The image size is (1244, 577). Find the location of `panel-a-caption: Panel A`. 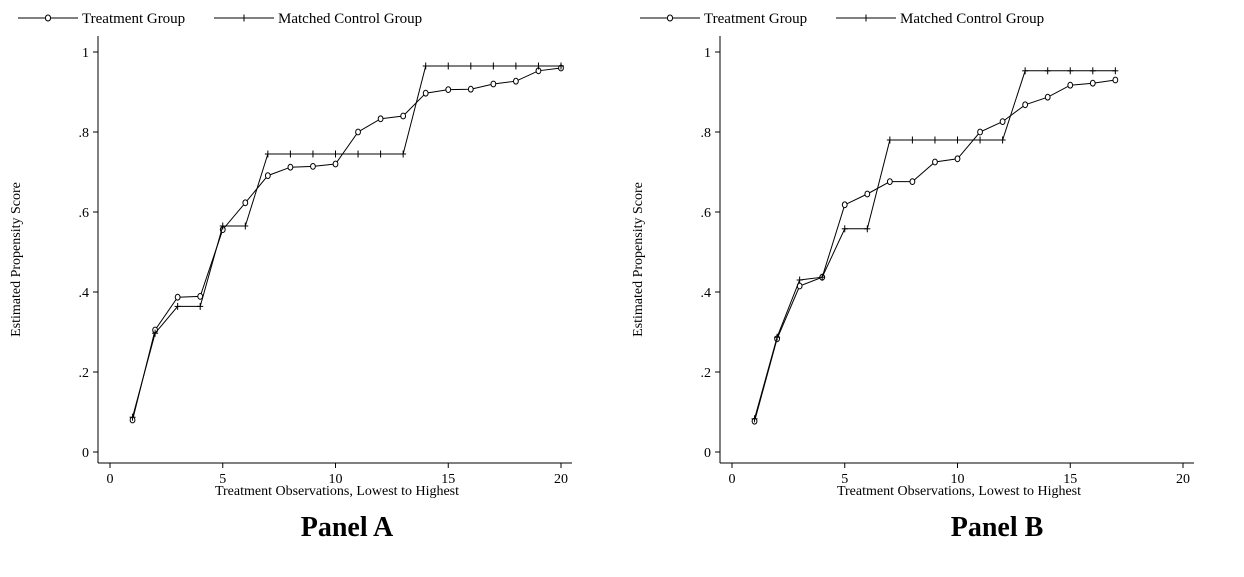

panel-a-caption: Panel A is located at coordinates (347, 527).